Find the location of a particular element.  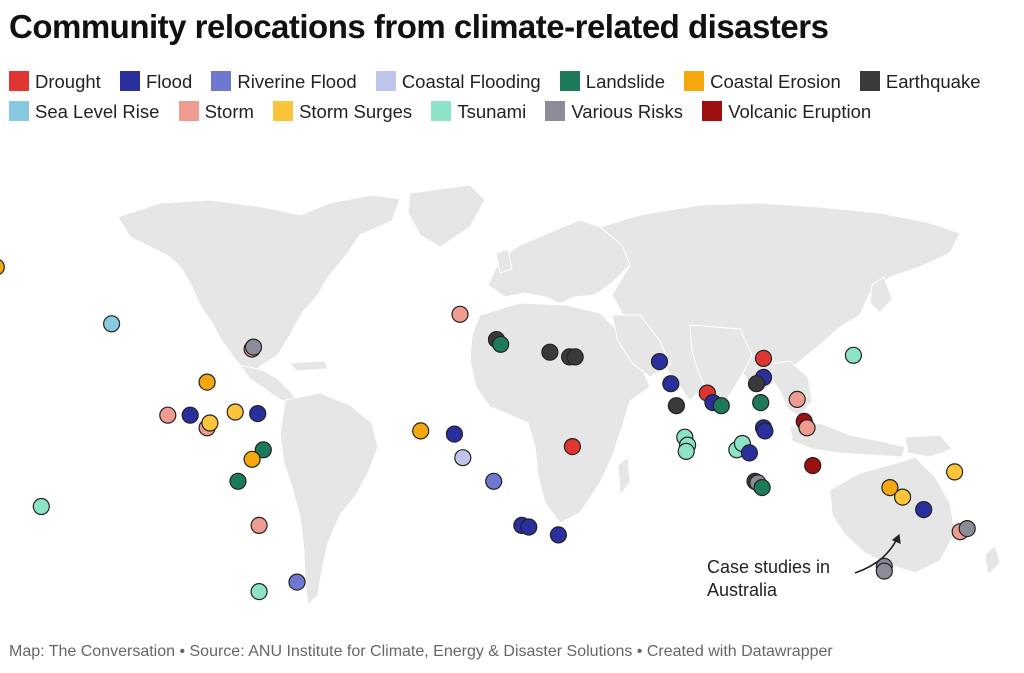

legend-label: Storm is located at coordinates (229, 111).